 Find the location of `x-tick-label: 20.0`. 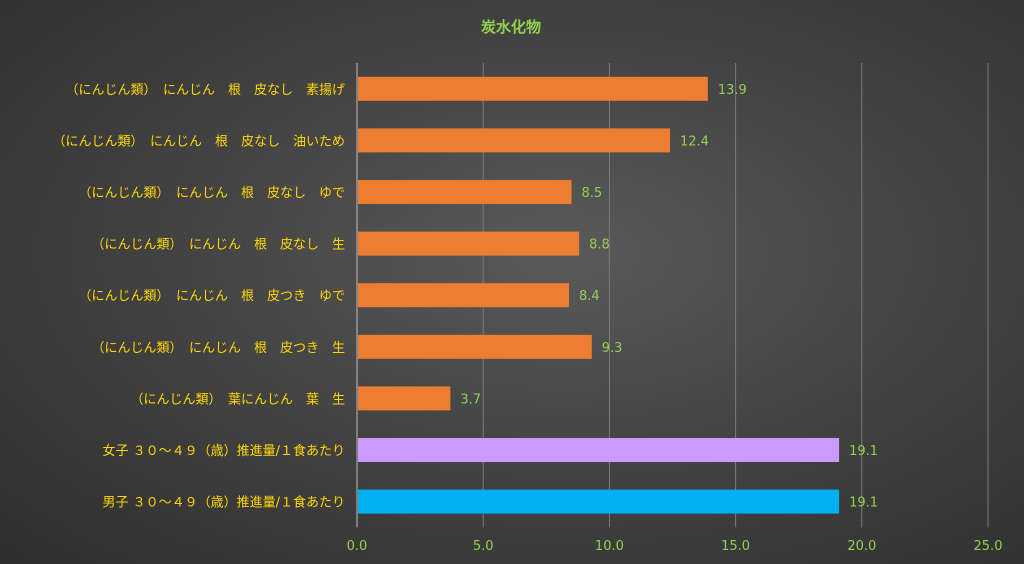

x-tick-label: 20.0 is located at coordinates (861, 546).